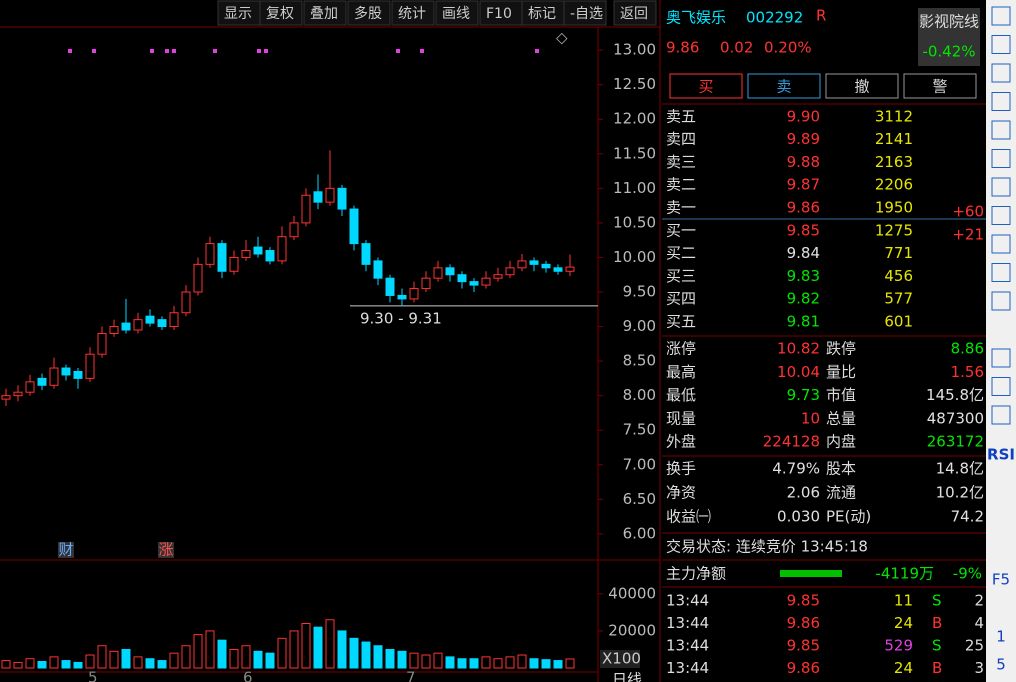  Describe the element at coordinates (681, 253) in the screenshot. I see `book-label: 买二` at that location.